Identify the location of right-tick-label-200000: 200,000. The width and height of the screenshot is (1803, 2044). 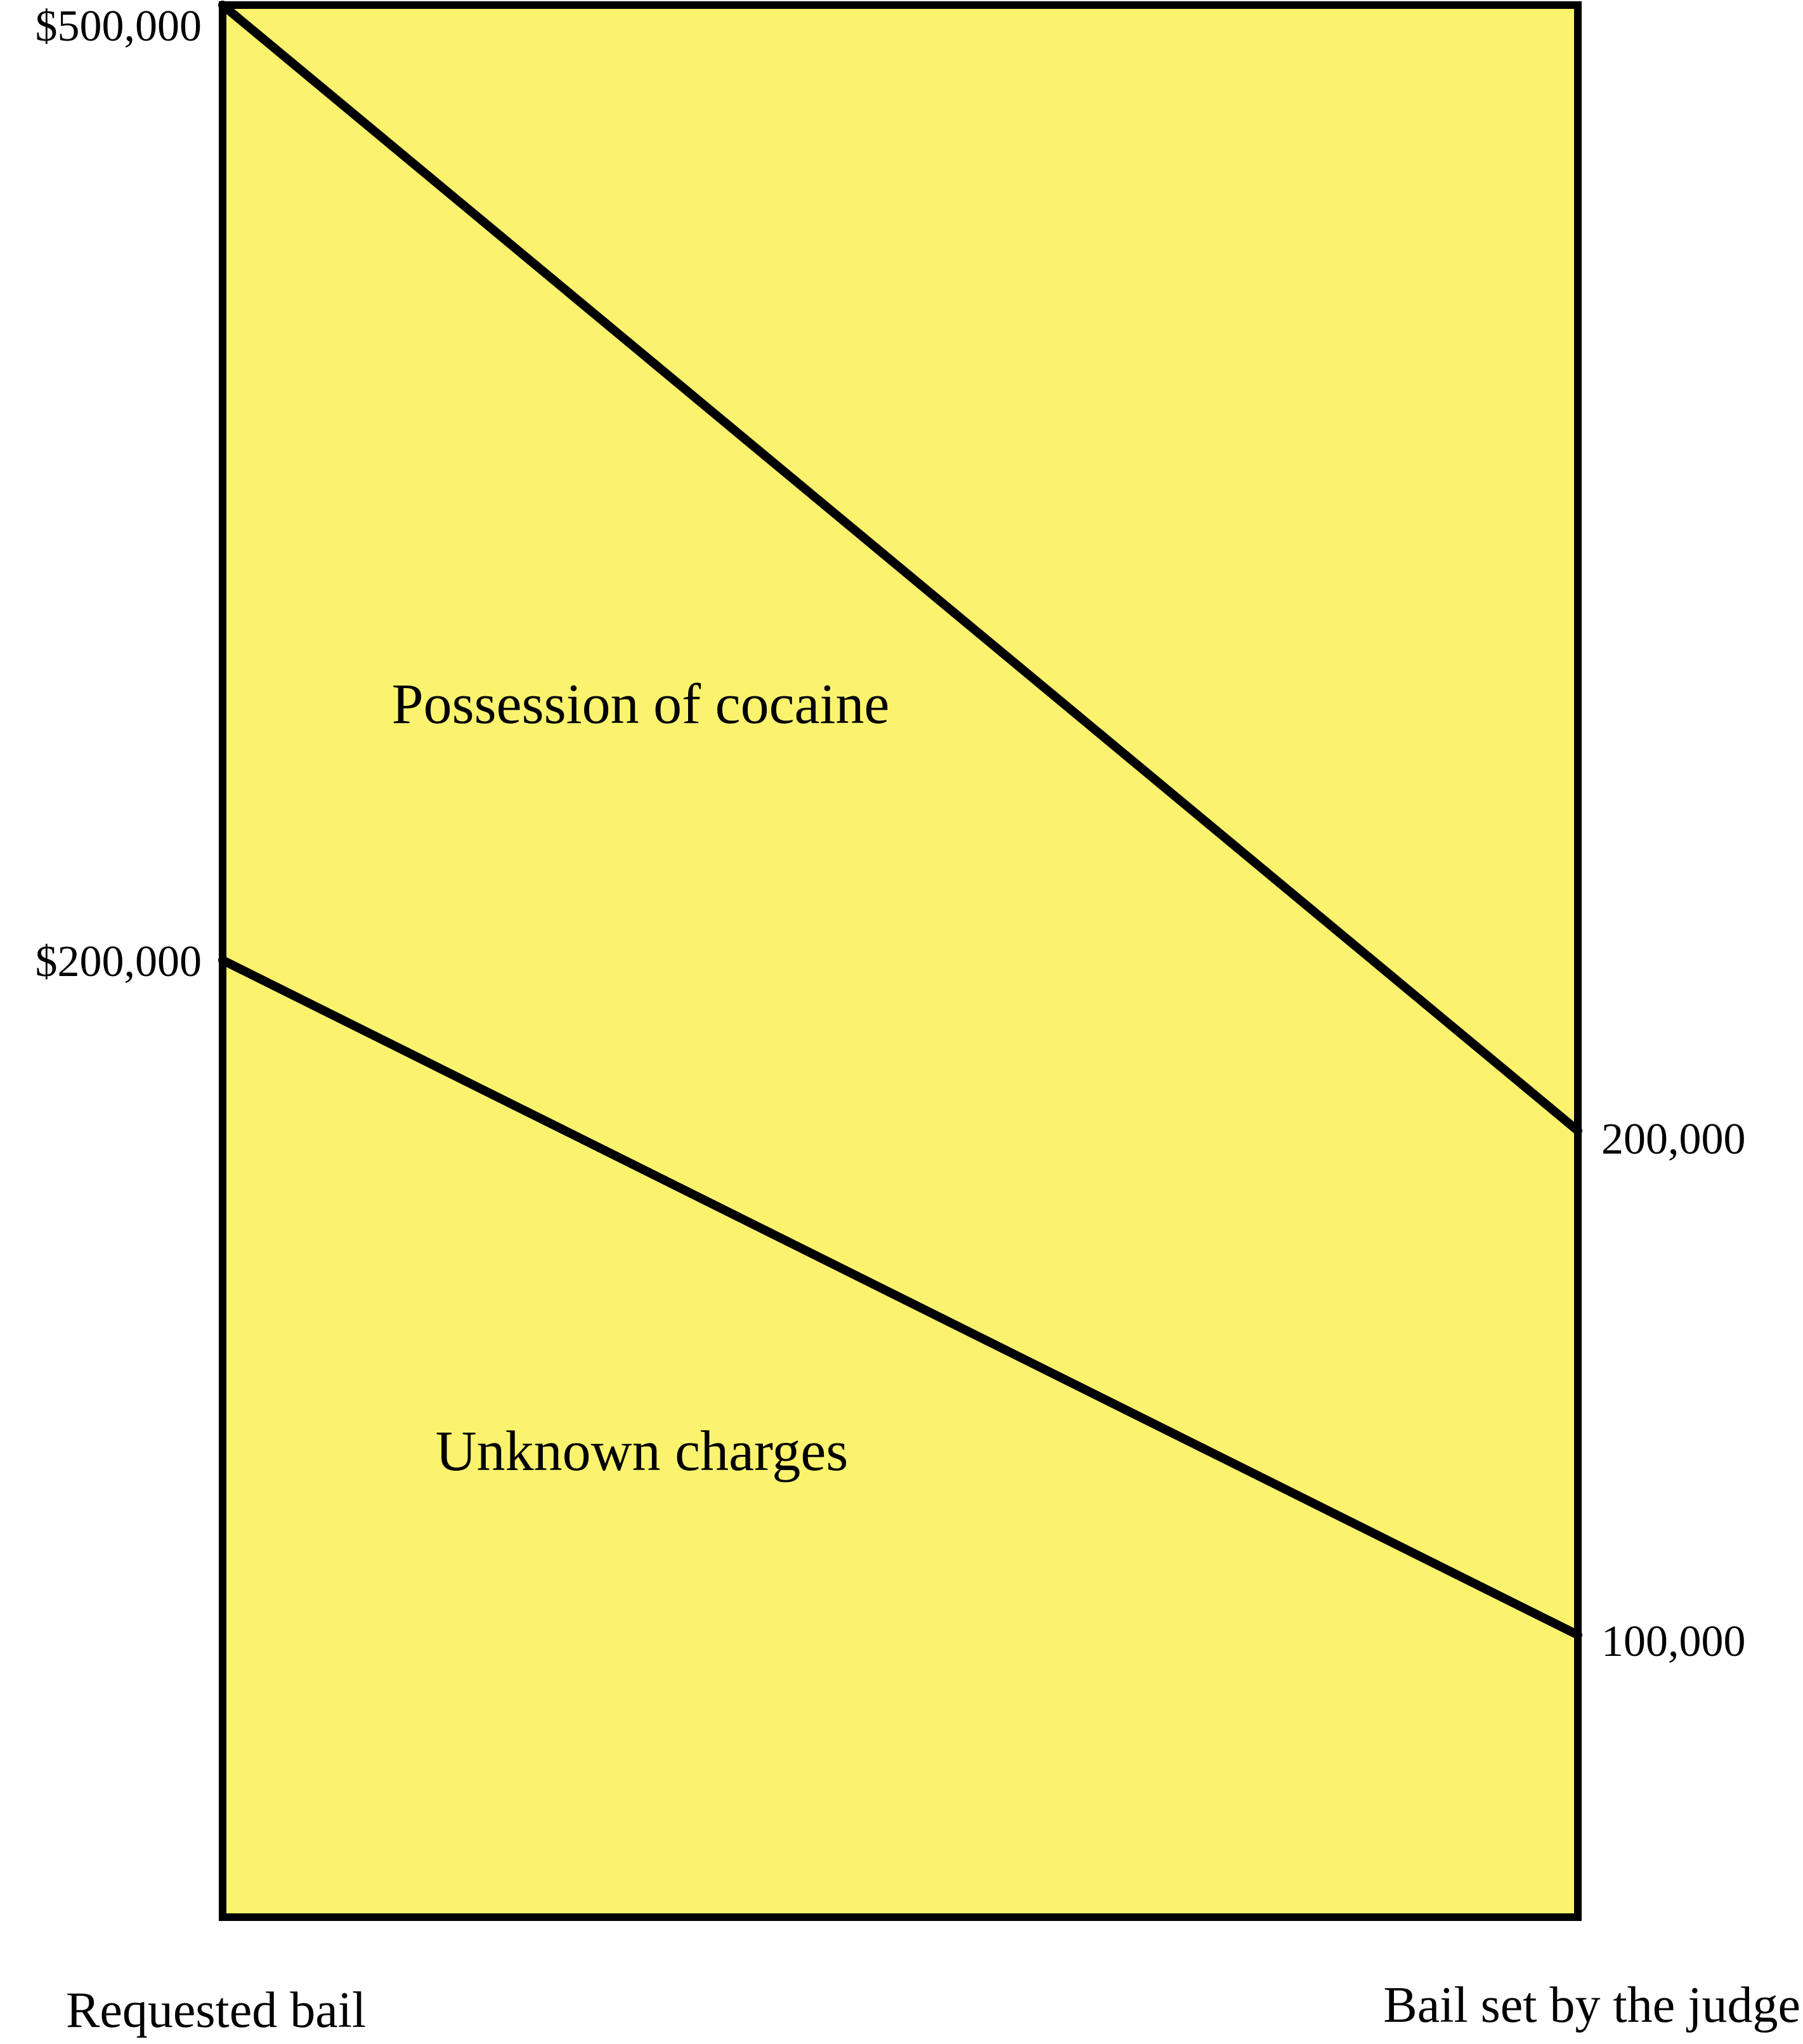
(1673, 1139).